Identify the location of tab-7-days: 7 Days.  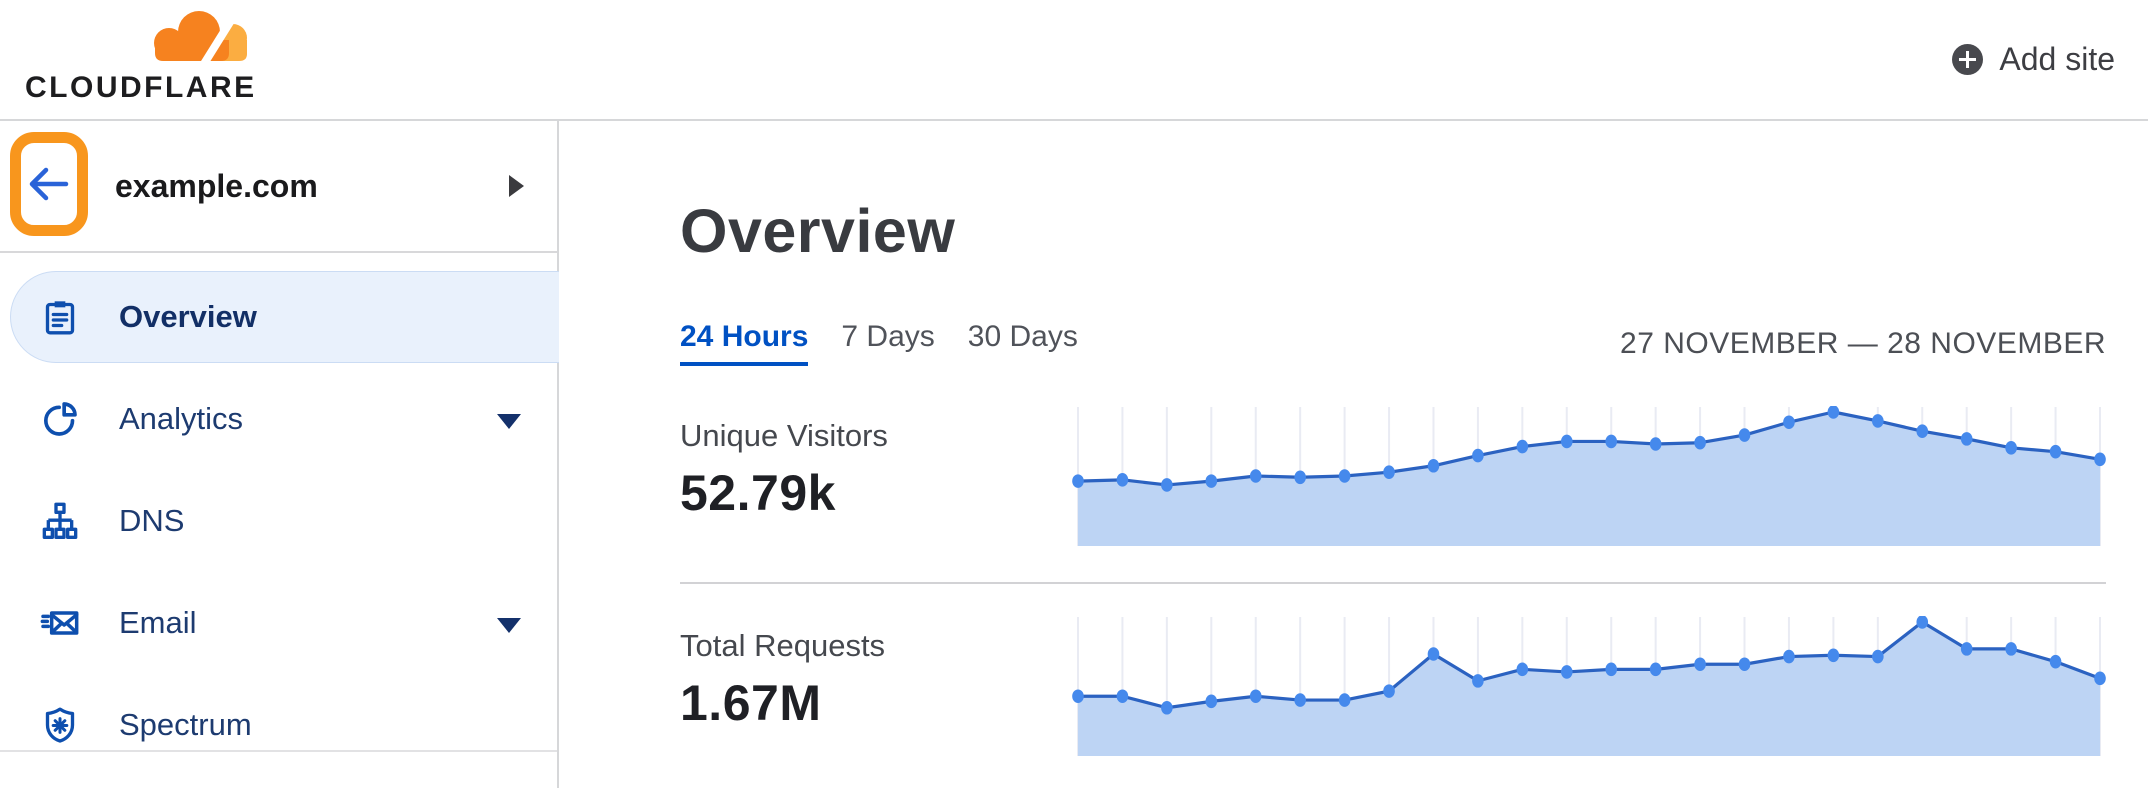
(888, 336).